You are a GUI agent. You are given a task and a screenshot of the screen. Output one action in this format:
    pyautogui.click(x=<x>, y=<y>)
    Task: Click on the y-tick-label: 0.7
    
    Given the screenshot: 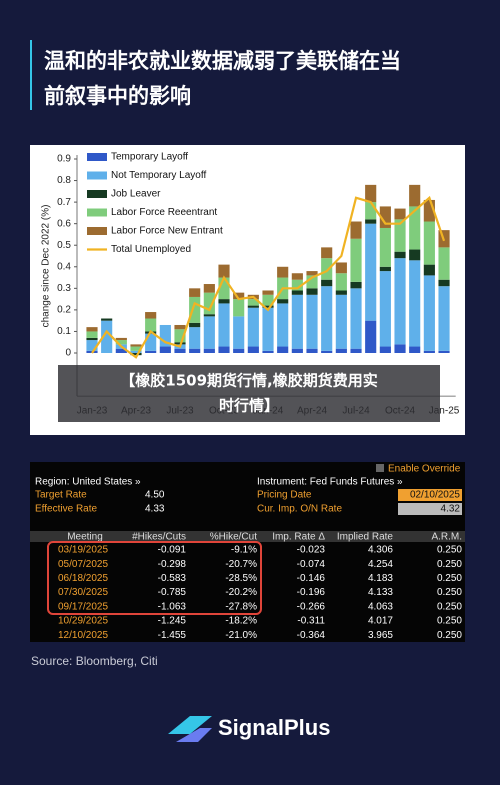 What is the action you would take?
    pyautogui.click(x=64, y=202)
    